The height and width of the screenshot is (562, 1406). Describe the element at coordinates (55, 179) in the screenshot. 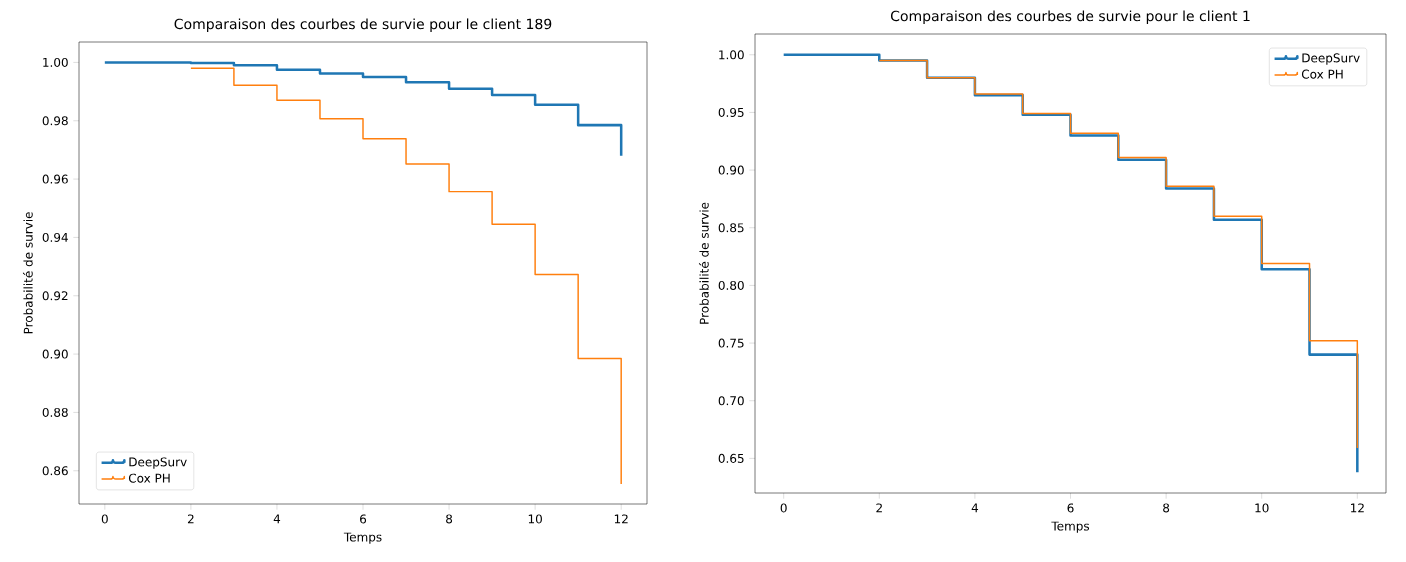

I see `y-tick-label: 0.96` at that location.